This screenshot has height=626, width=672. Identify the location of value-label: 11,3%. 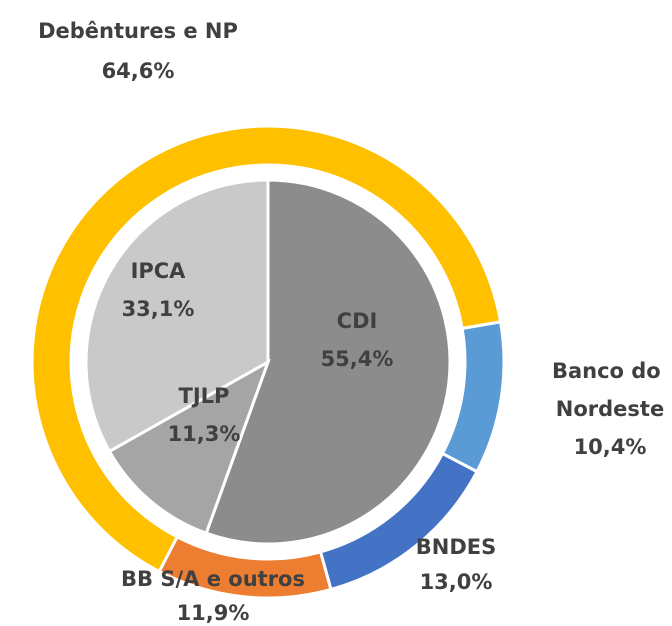
(204, 434).